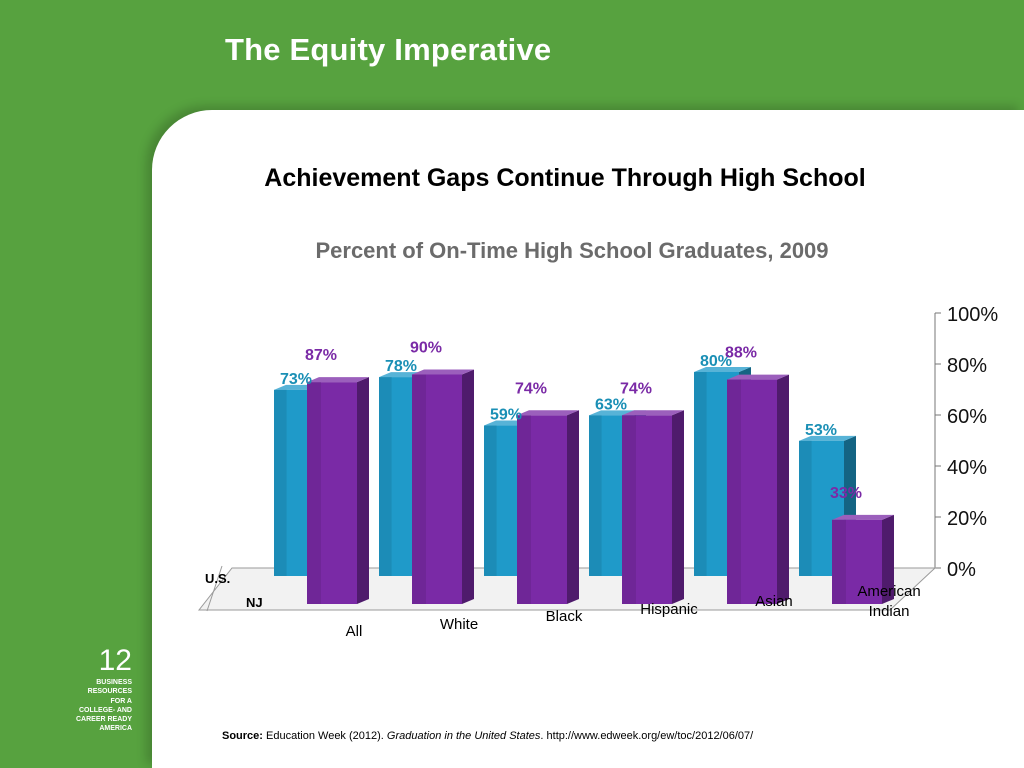 This screenshot has height=768, width=1024. What do you see at coordinates (611, 404) in the screenshot?
I see `us-data-label: 63%` at bounding box center [611, 404].